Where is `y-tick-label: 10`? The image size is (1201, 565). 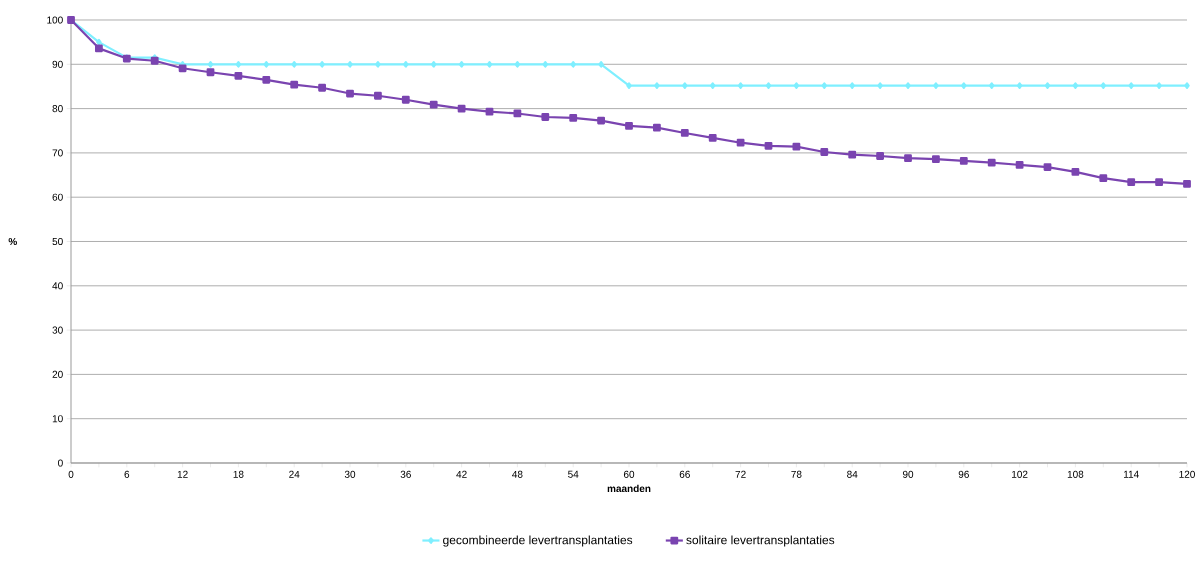 y-tick-label: 10 is located at coordinates (57, 419).